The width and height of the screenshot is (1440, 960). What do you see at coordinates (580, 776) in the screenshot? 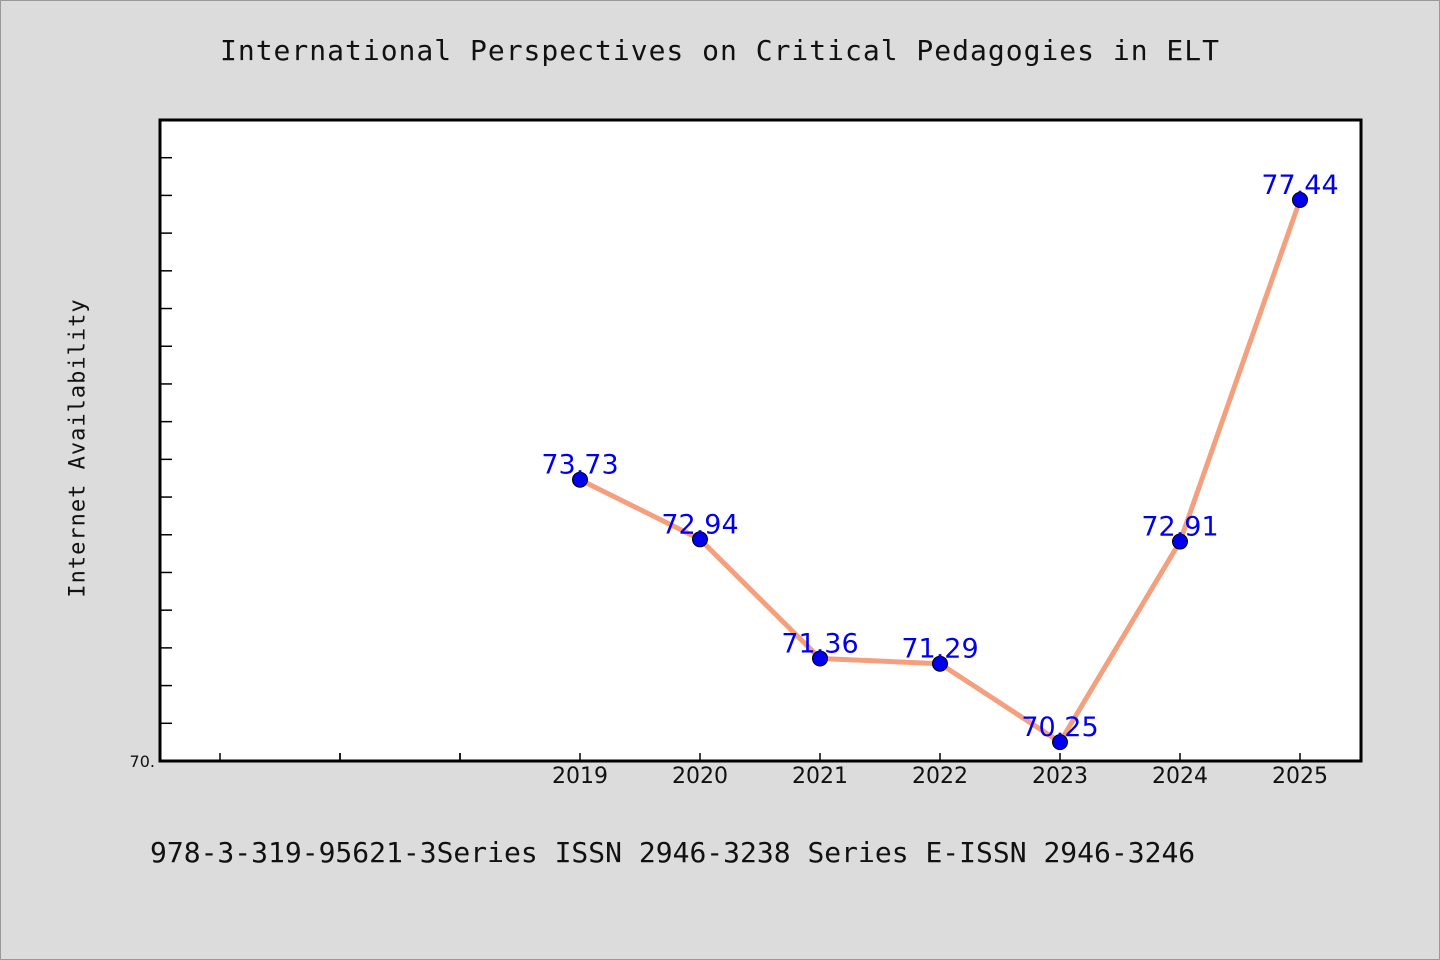
I see `x-tick-label: 2019` at bounding box center [580, 776].